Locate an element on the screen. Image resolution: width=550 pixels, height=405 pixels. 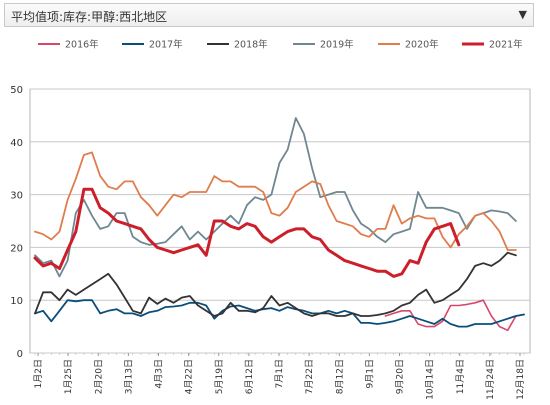
triangle-down-icon: ▼ is located at coordinates (522, 14).